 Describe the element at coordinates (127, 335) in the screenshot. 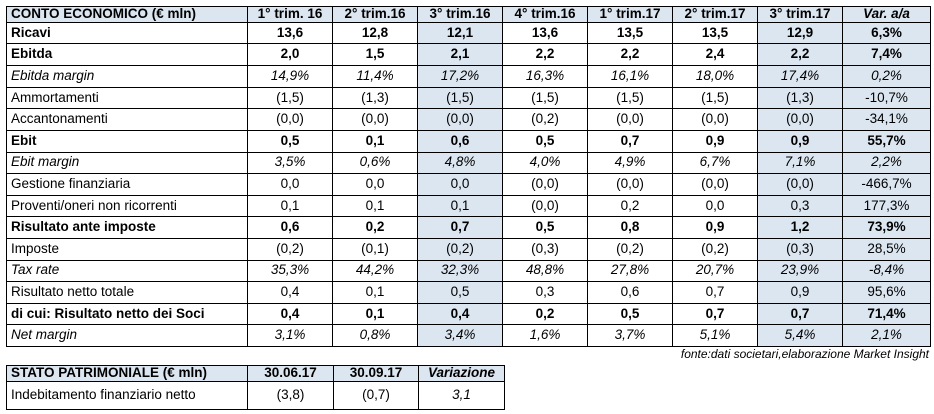

I see `row-label: Net margin` at that location.